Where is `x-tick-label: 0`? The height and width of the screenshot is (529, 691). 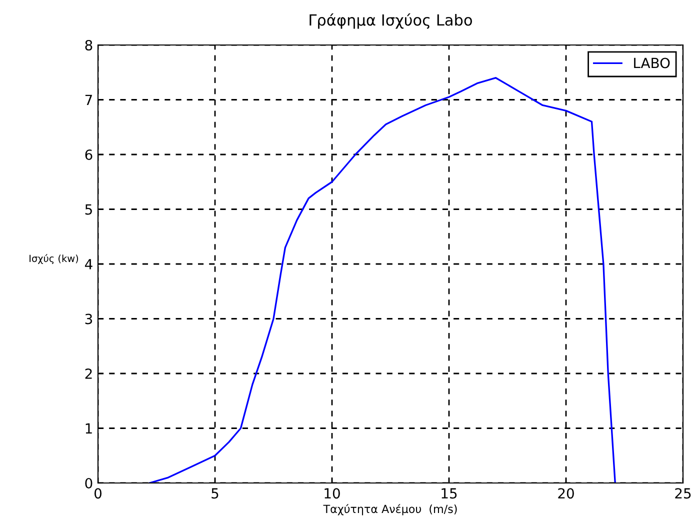
x-tick-label: 0 is located at coordinates (98, 493).